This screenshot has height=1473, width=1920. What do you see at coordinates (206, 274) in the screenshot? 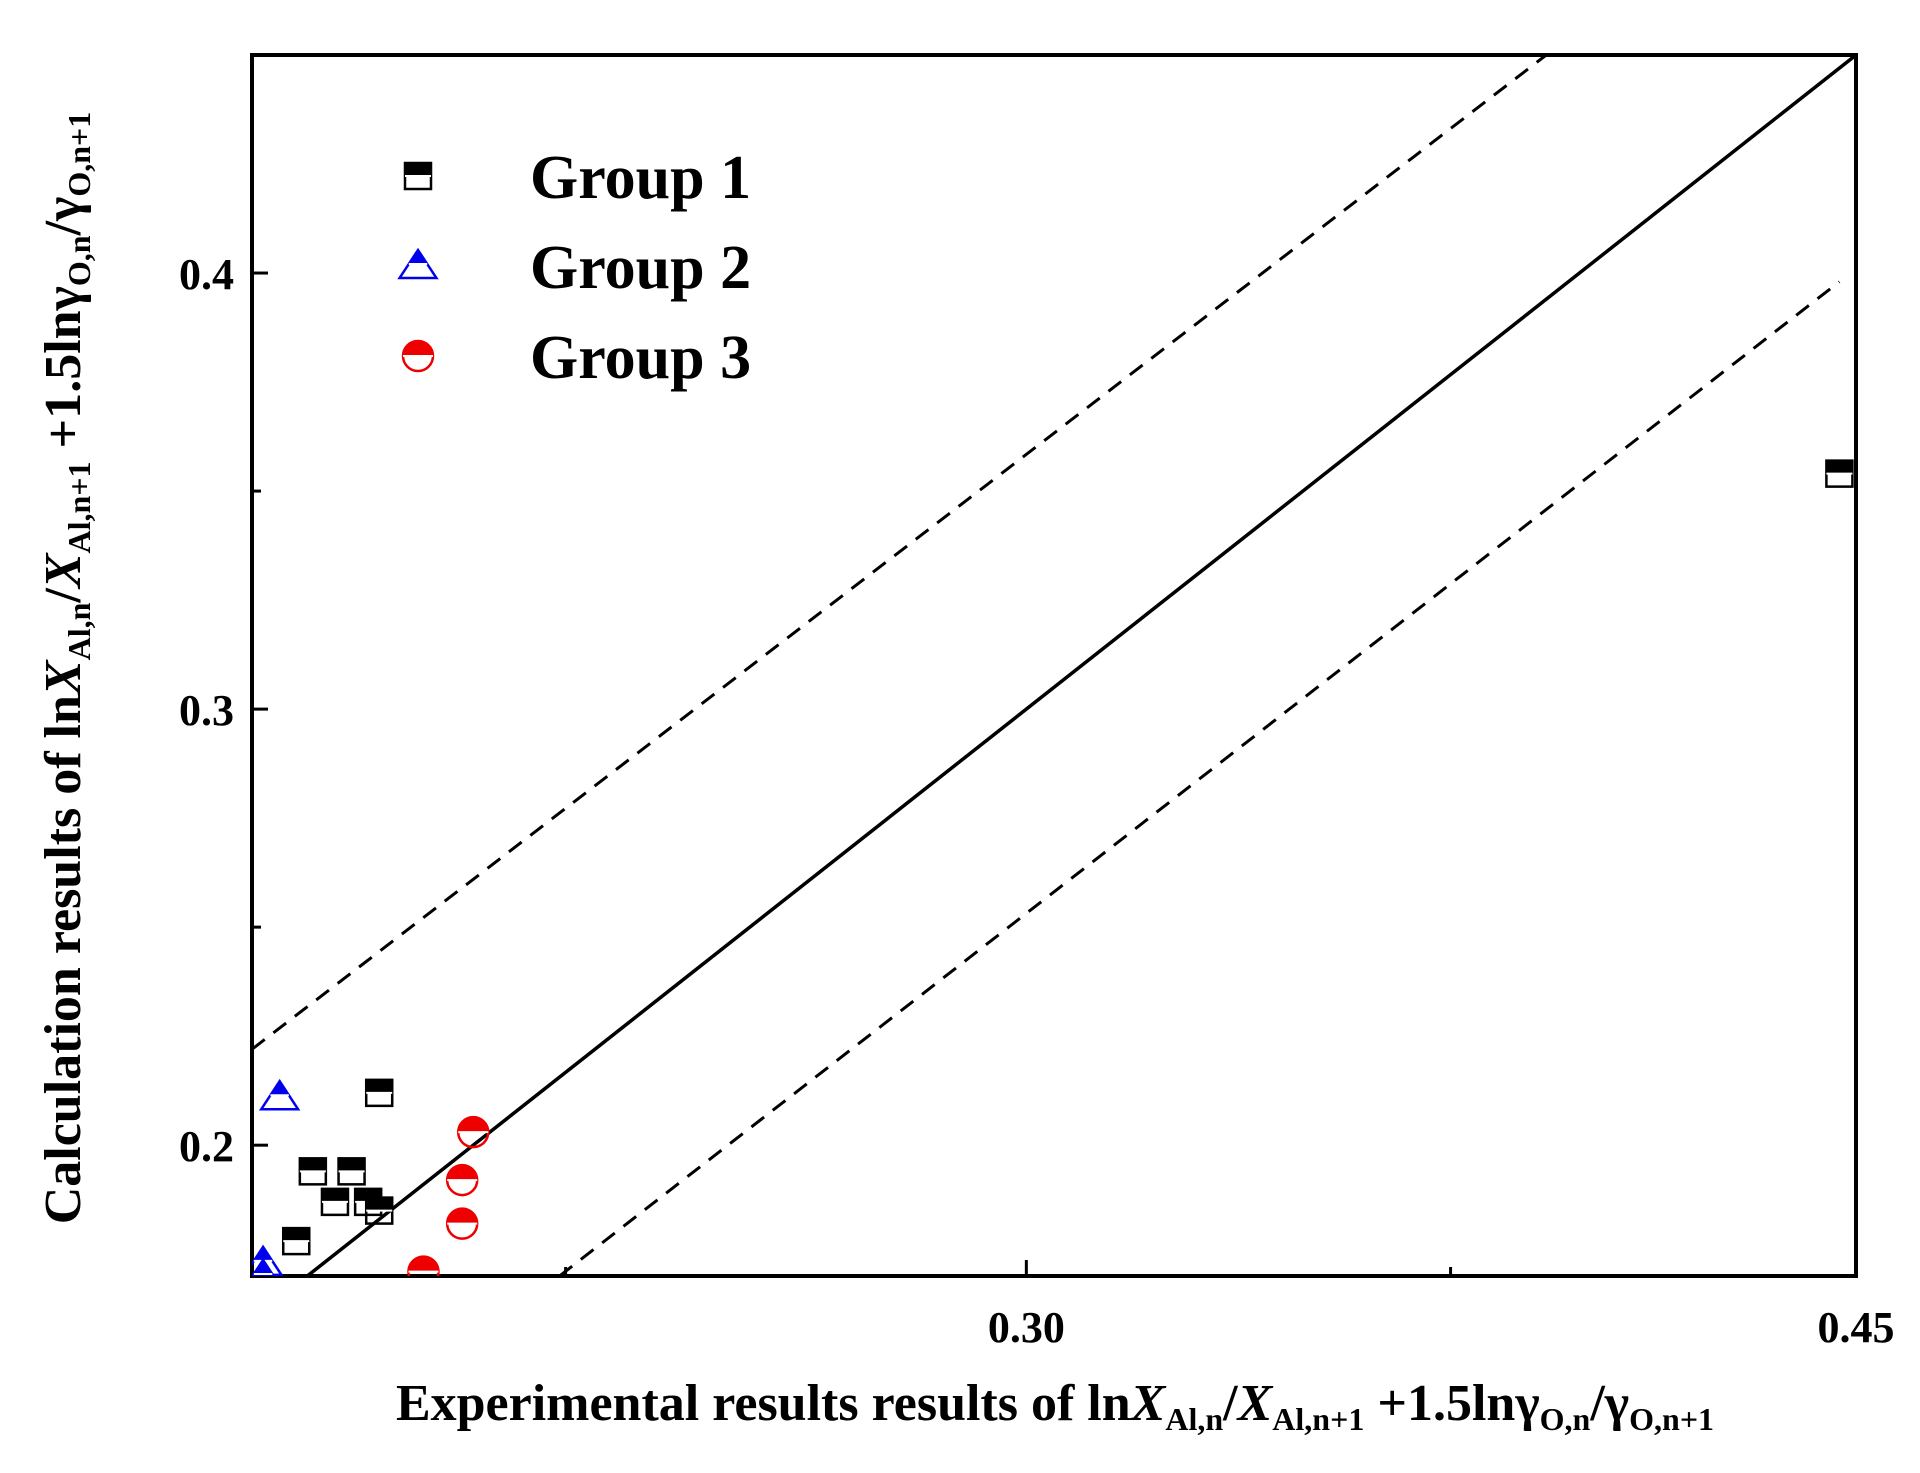
I see `y-tick-label: 0.4` at bounding box center [206, 274].